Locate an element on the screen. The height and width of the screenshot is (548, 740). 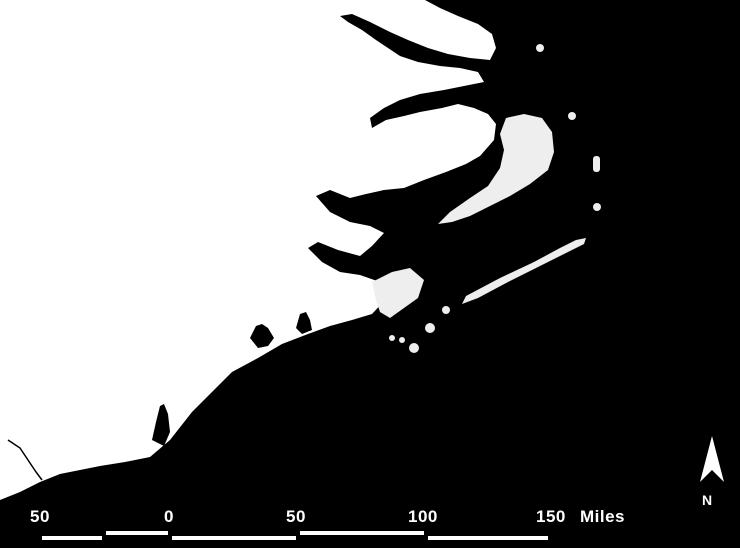
scale-label-100: 100 is located at coordinates (423, 516).